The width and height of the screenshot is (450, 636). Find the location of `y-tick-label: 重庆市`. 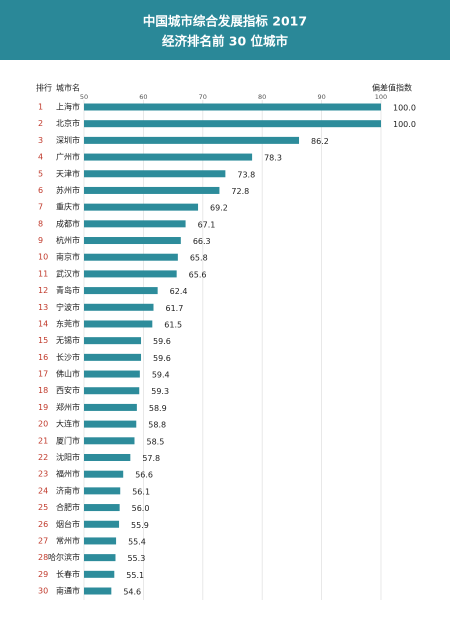

y-tick-label: 重庆市 is located at coordinates (68, 207).